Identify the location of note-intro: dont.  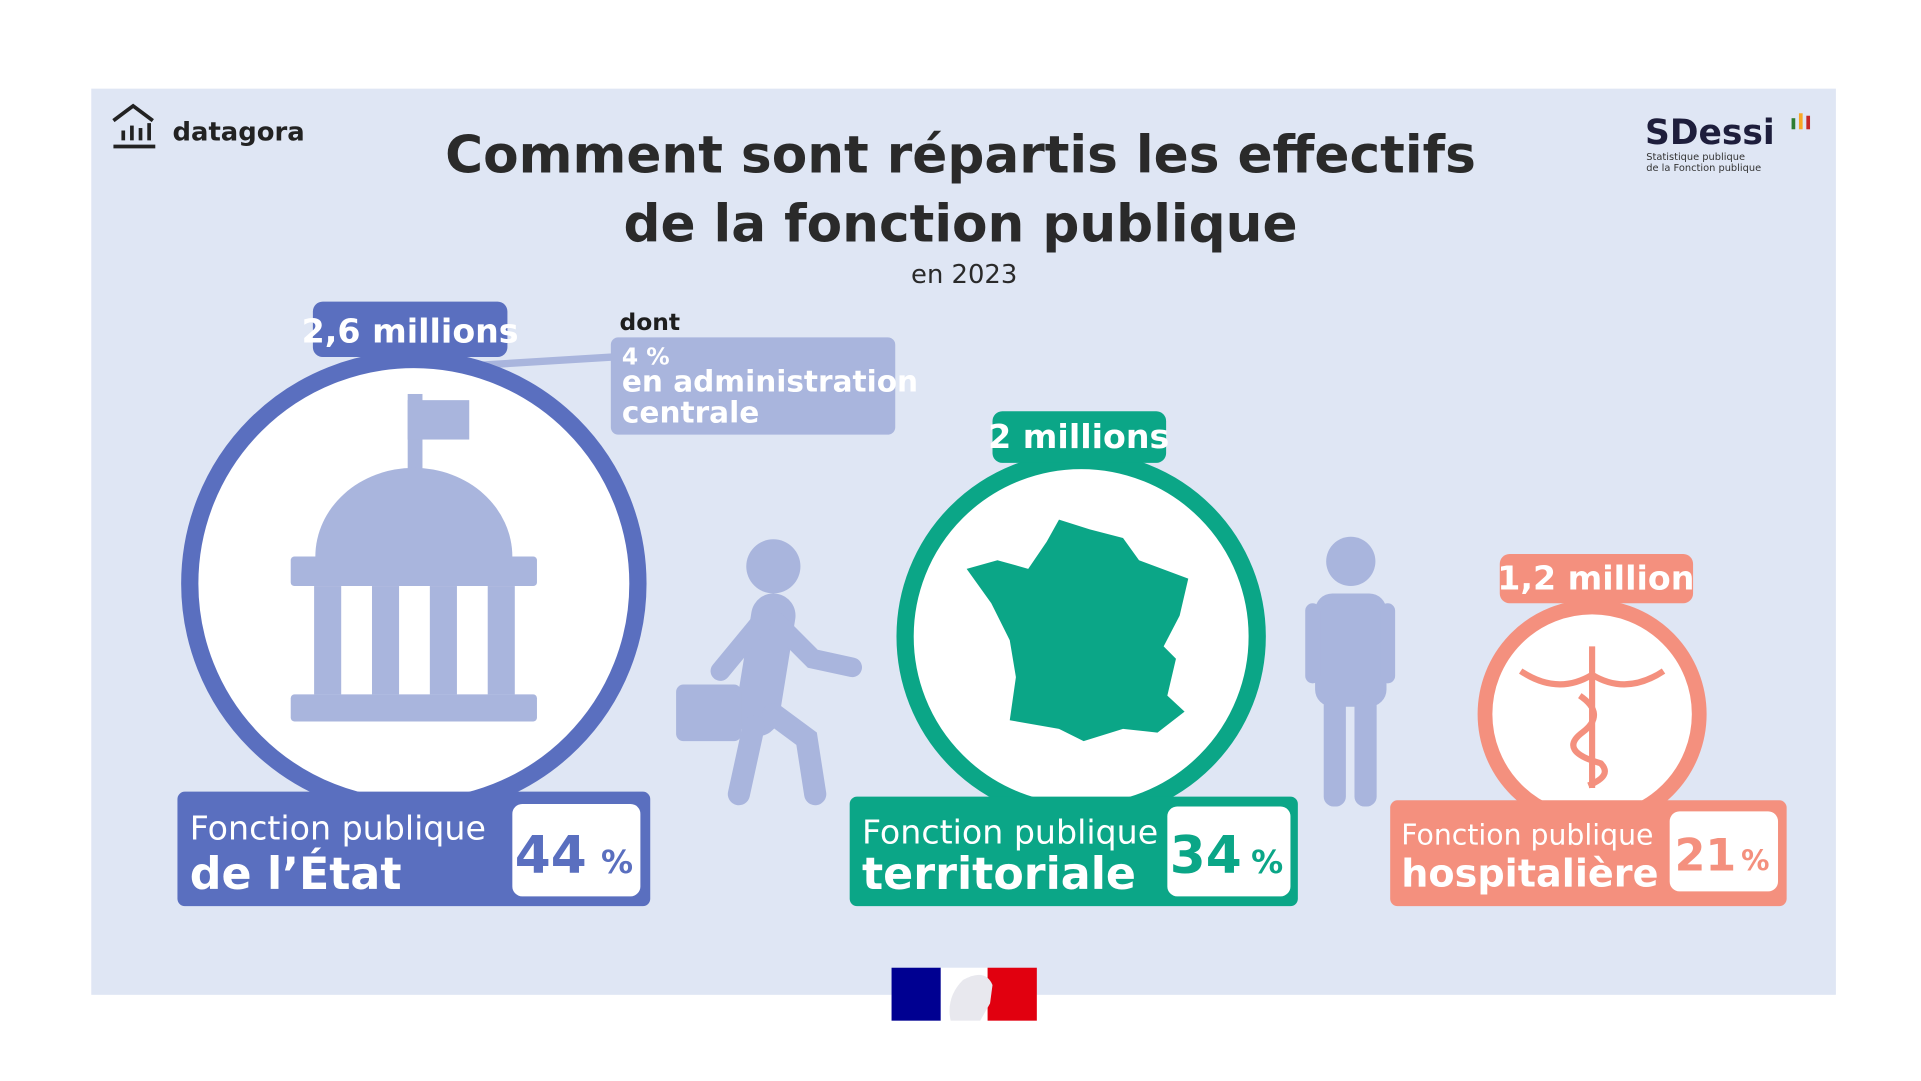
(649, 322).